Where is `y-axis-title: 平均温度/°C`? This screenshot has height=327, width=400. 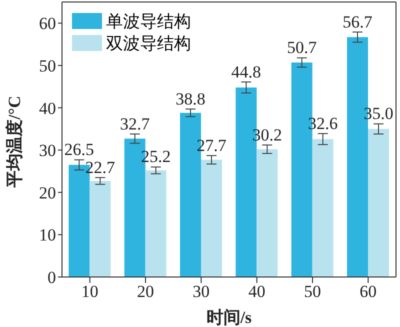
y-axis-title: 平均温度/°C is located at coordinates (14, 142).